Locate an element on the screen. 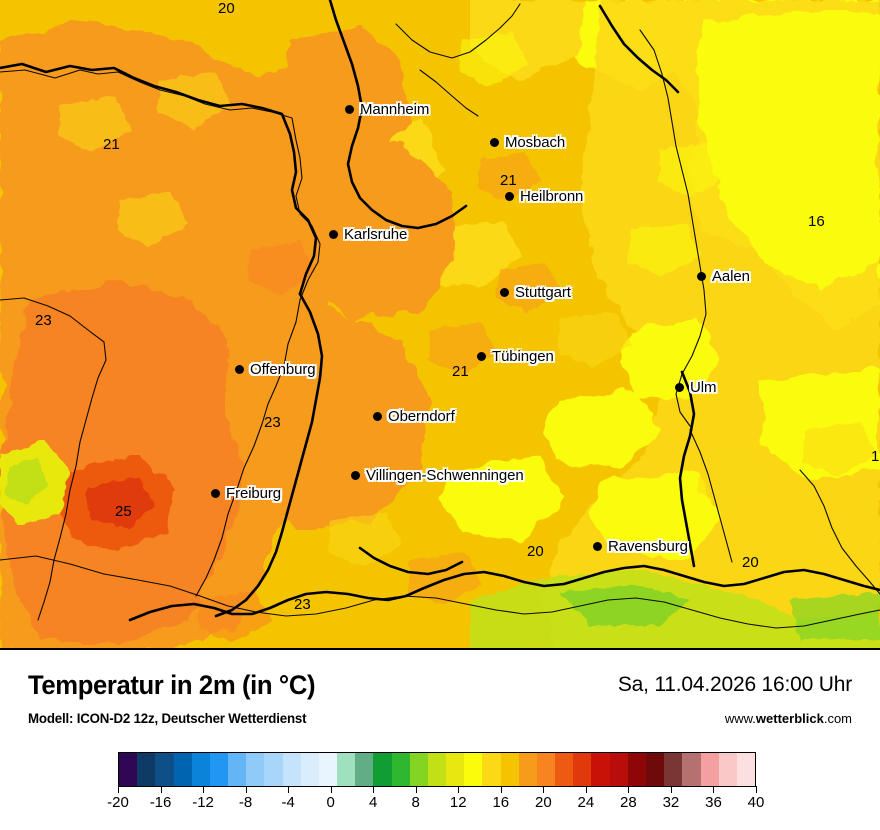  site-url-suffix: .com is located at coordinates (837, 718).